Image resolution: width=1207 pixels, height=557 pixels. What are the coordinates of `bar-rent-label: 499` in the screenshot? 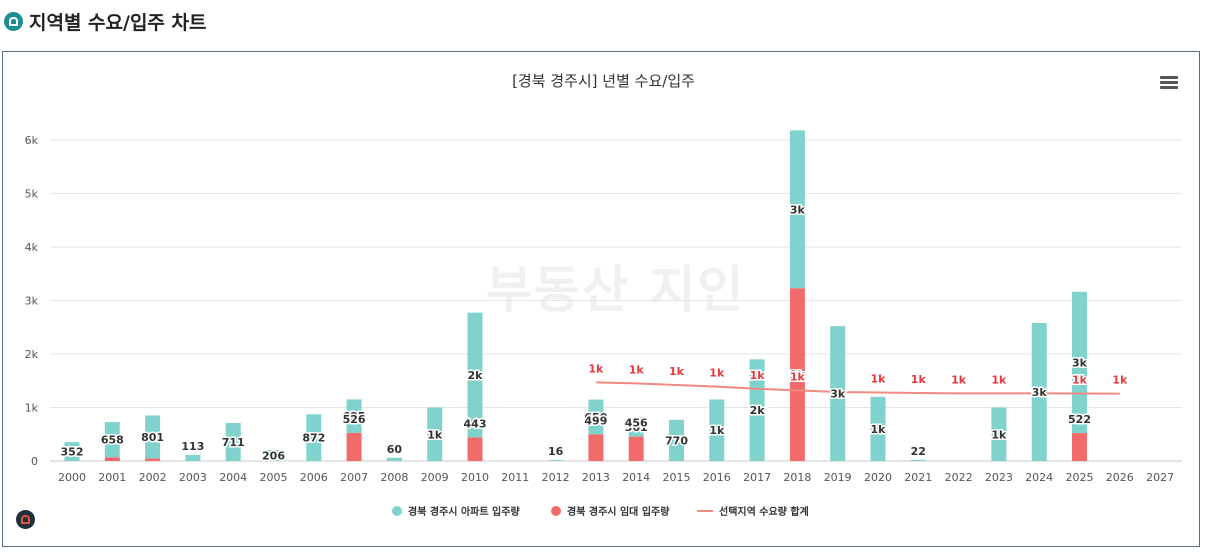 It's located at (595, 420).